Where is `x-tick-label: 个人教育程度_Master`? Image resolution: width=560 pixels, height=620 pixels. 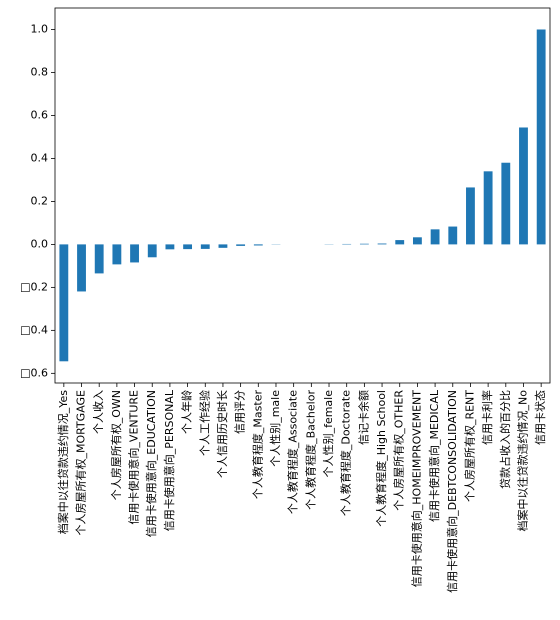
x-tick-label: 个人教育程度_Master is located at coordinates (257, 445).